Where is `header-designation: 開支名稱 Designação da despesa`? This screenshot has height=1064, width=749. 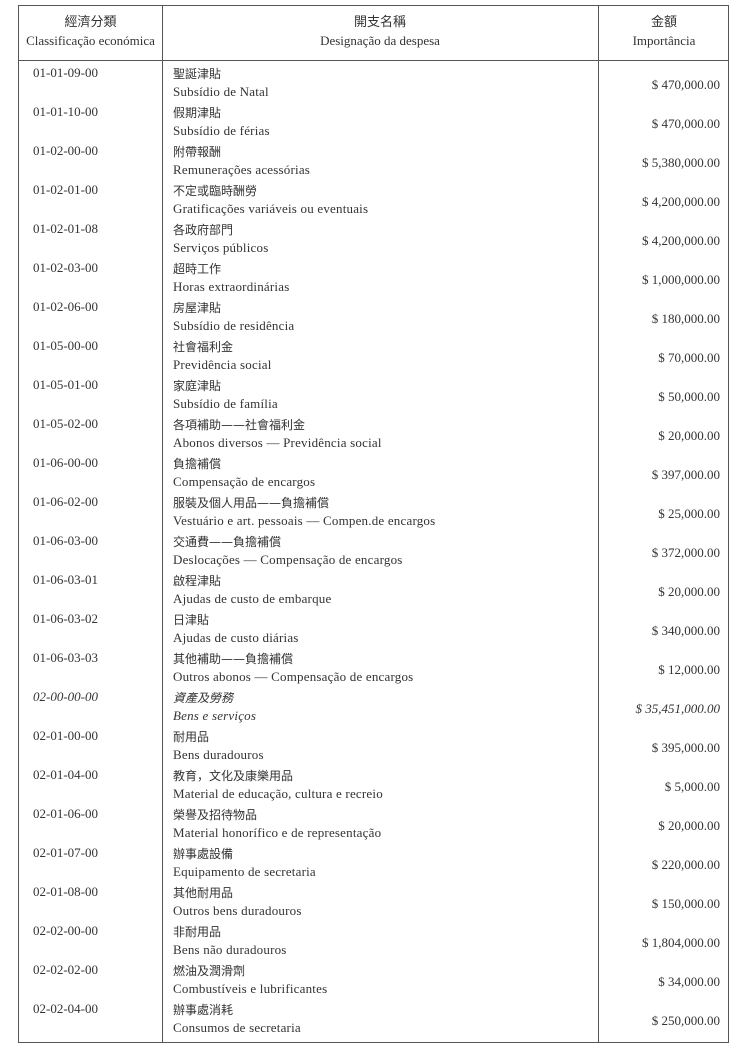 header-designation: 開支名稱 Designação da despesa is located at coordinates (380, 31).